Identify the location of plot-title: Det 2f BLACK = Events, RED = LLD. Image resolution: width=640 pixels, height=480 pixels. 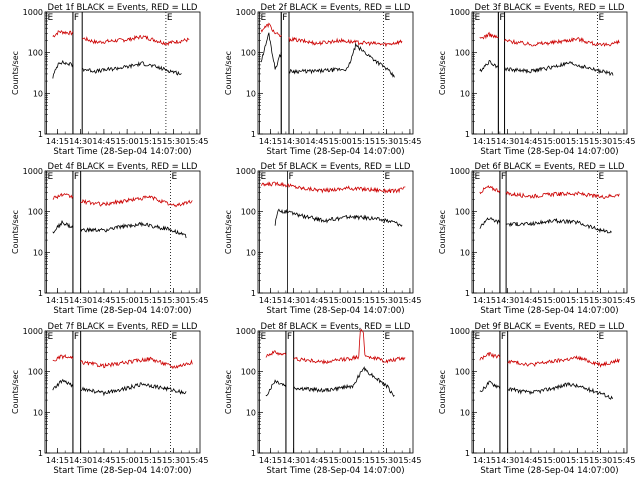
(336, 8).